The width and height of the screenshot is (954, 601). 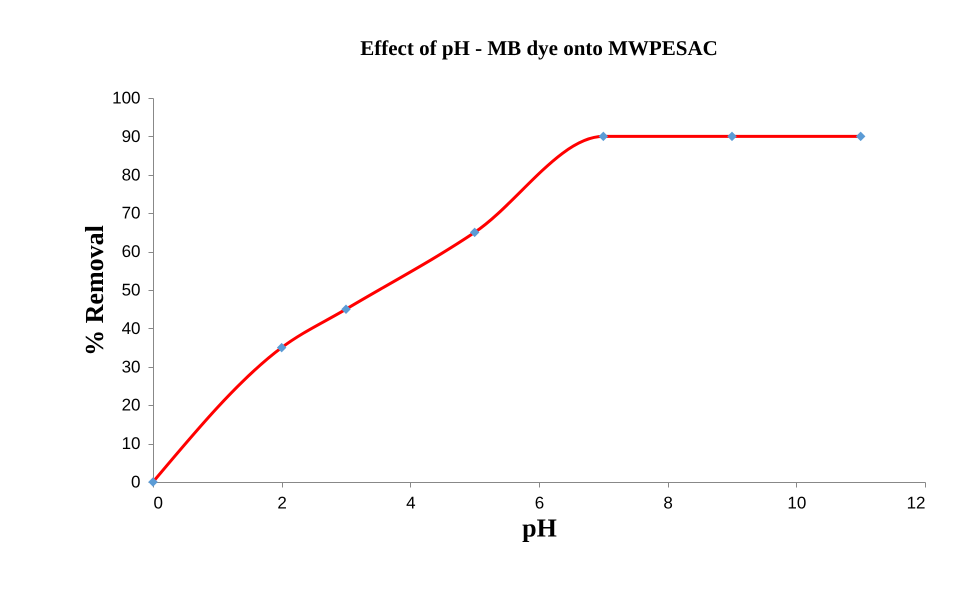 I want to click on y-tick-label: 30, so click(x=131, y=366).